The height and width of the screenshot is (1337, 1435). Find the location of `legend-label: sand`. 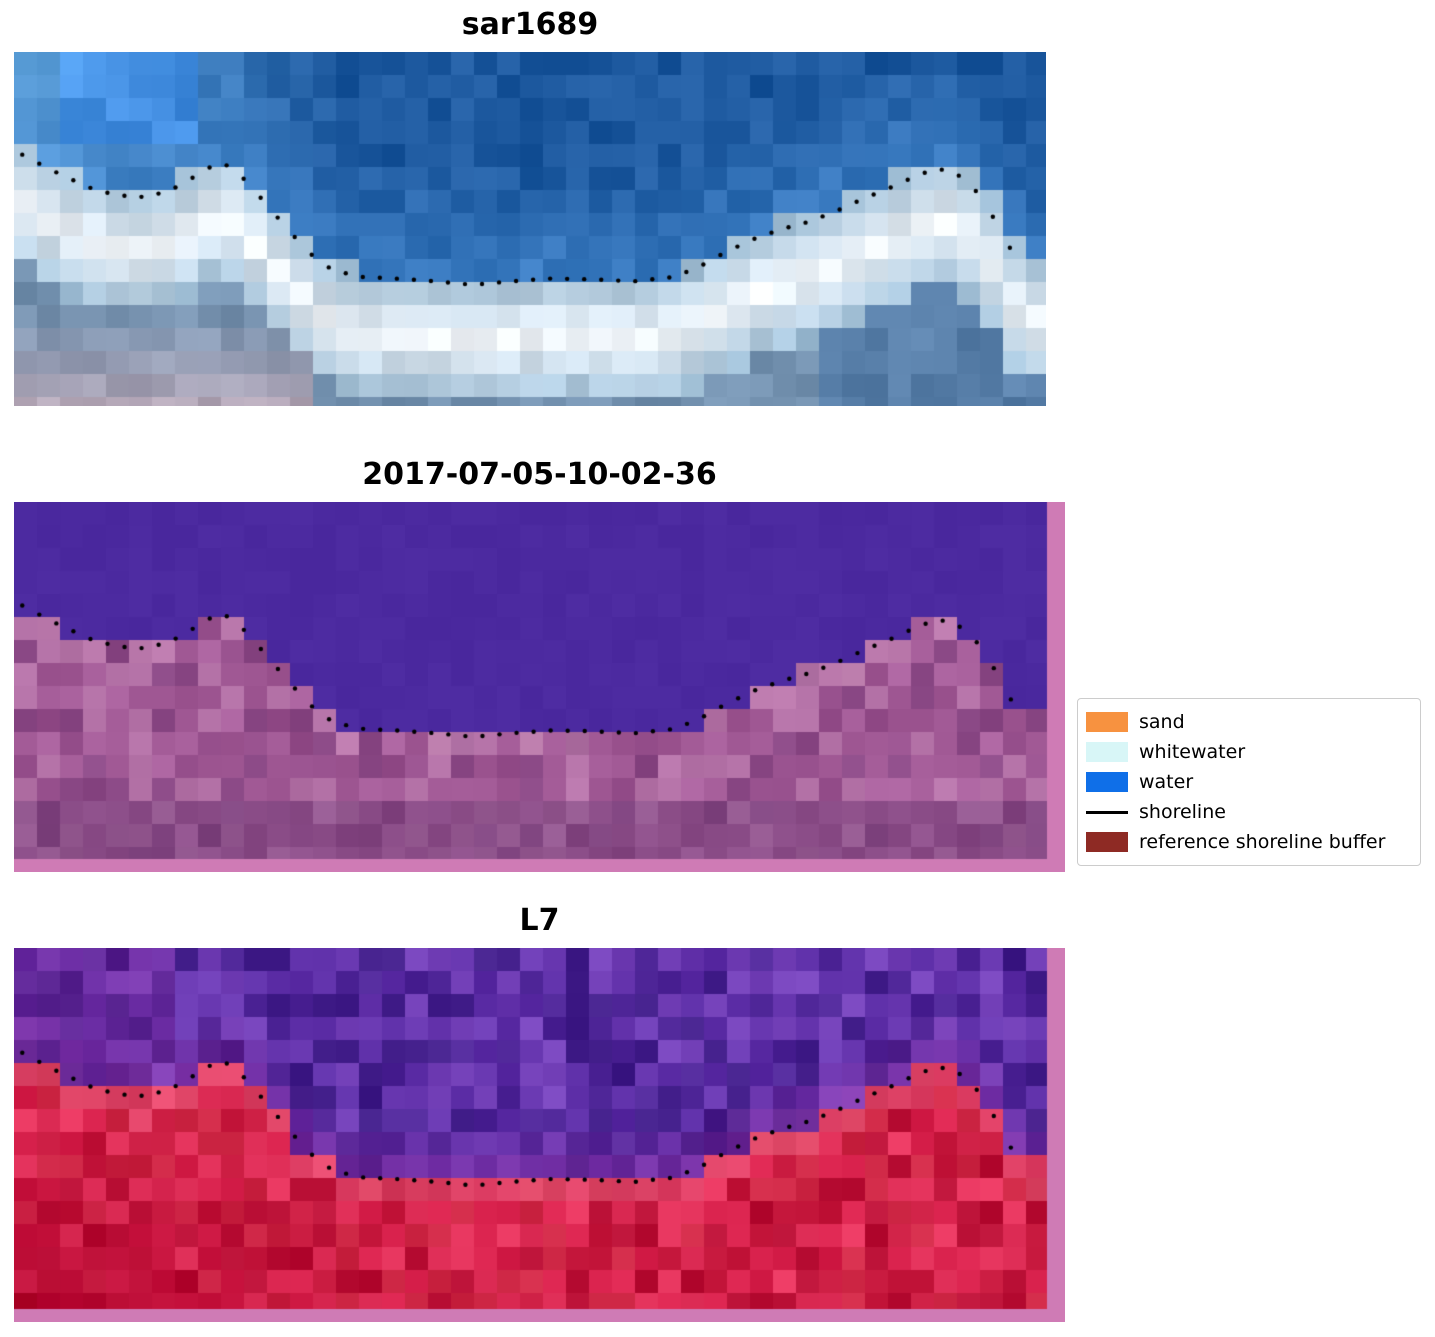

legend-label: sand is located at coordinates (1162, 722).